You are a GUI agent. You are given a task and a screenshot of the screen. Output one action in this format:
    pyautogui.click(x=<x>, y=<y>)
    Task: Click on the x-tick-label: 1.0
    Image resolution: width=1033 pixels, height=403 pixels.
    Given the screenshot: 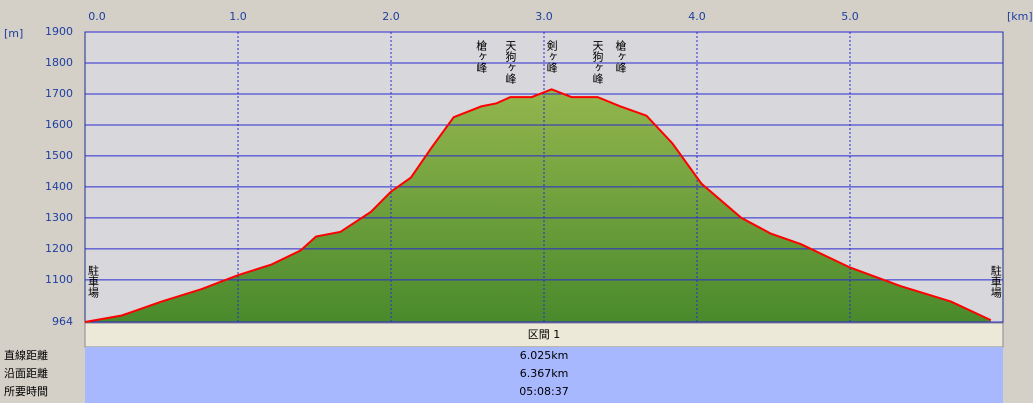 What is the action you would take?
    pyautogui.click(x=238, y=16)
    